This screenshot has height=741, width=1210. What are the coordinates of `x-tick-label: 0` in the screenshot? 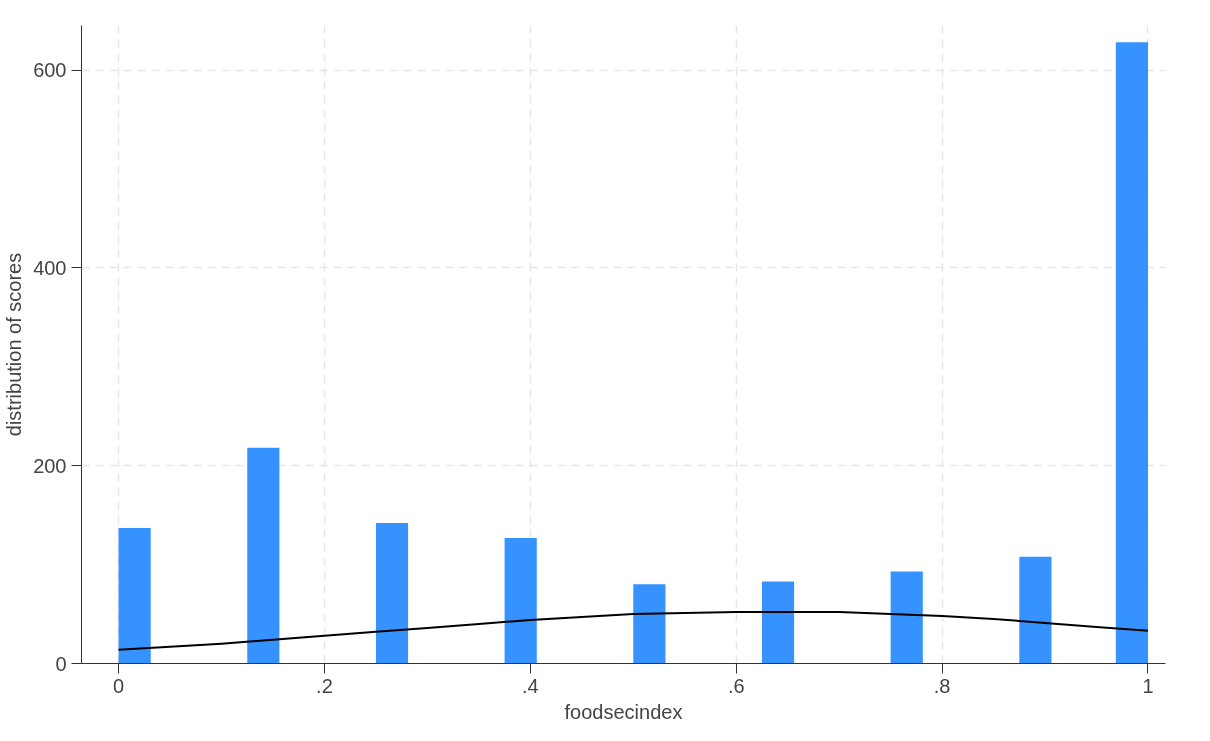 It's located at (119, 685).